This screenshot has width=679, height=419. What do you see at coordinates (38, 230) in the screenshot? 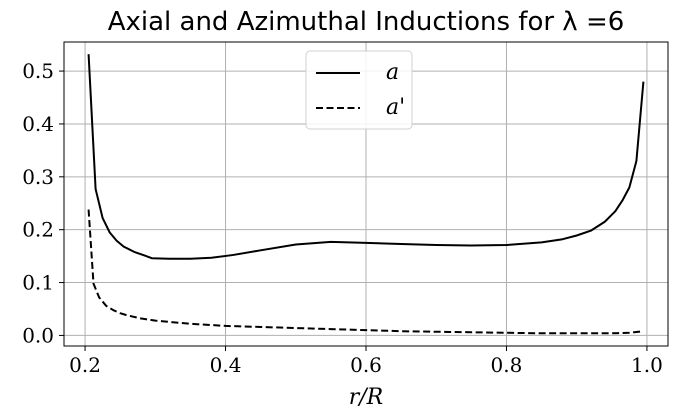
I see `y-tick-label: 0.2` at bounding box center [38, 230].